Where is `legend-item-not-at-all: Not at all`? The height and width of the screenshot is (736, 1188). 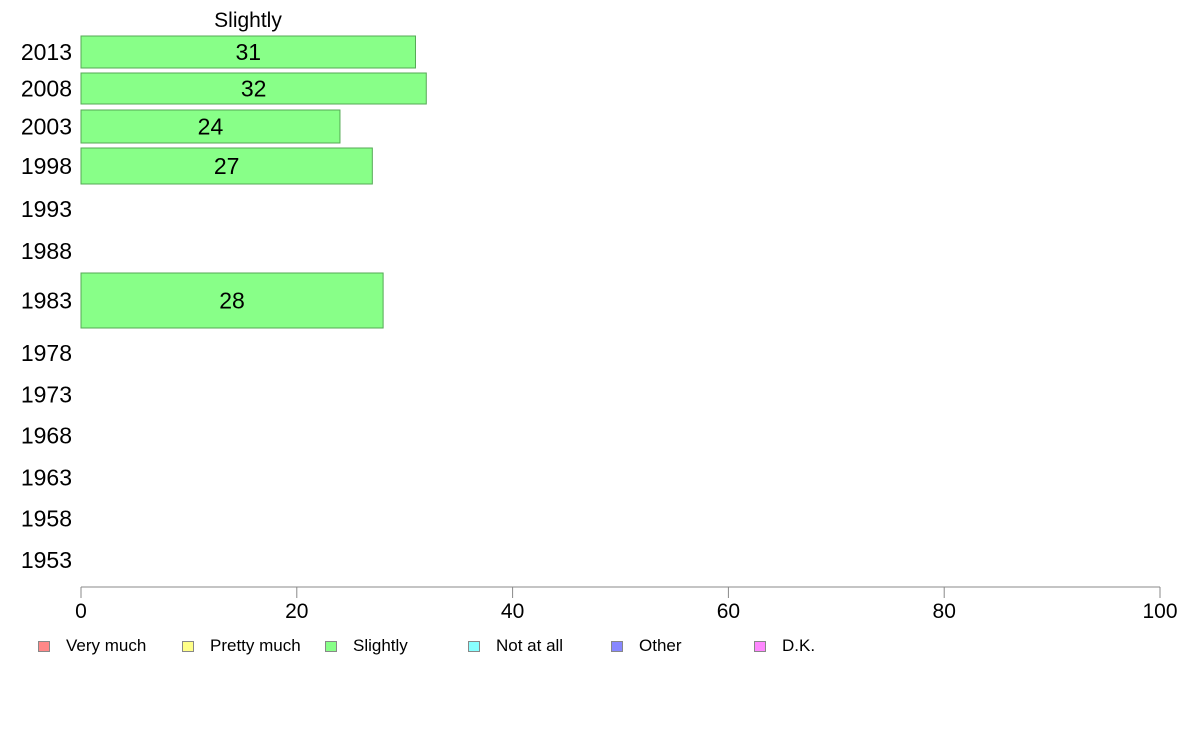
legend-item-not-at-all: Not at all is located at coordinates (515, 646).